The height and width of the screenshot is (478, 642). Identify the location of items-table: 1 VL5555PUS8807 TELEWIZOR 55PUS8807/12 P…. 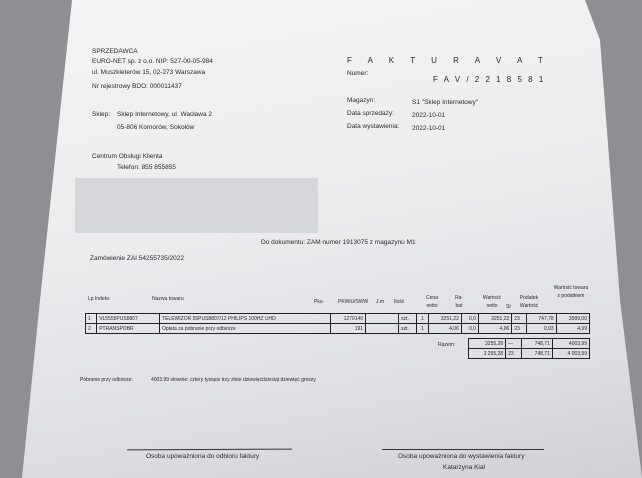
(337, 323).